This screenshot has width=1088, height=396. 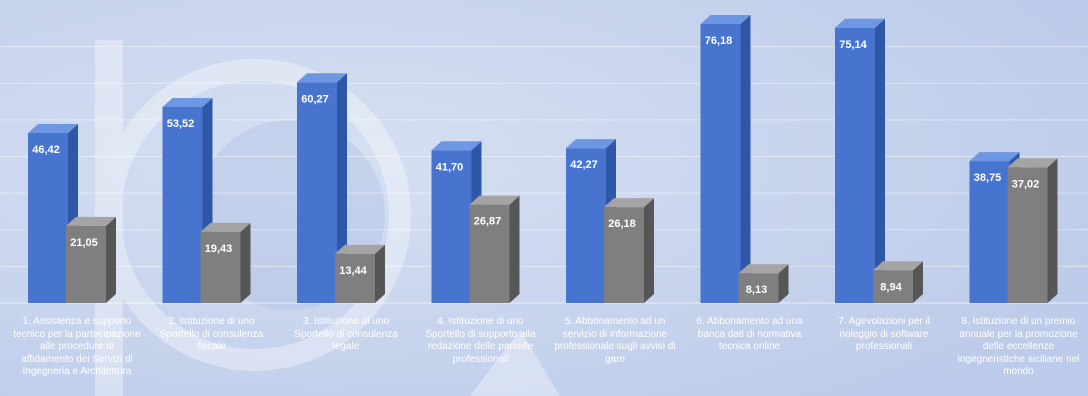 What do you see at coordinates (219, 249) in the screenshot?
I see `bar-gray-2-value-label: 19,43` at bounding box center [219, 249].